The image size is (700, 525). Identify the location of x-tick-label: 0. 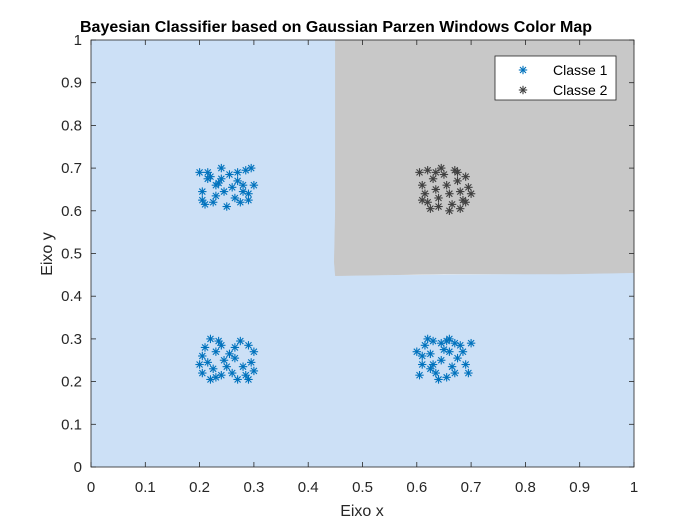
(91, 487).